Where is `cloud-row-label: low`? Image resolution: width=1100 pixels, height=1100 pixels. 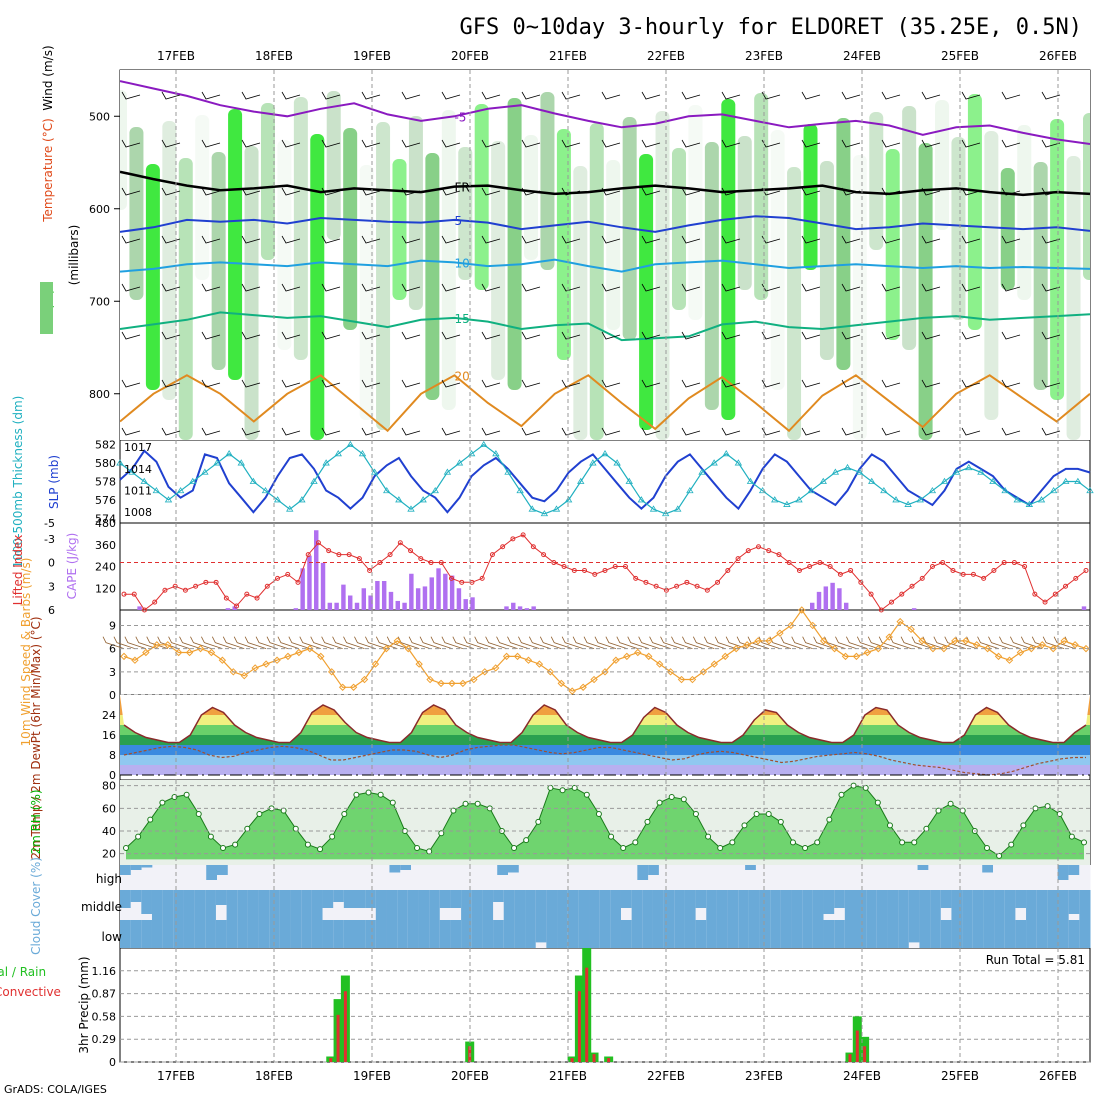
cloud-row-label: low is located at coordinates (112, 937).